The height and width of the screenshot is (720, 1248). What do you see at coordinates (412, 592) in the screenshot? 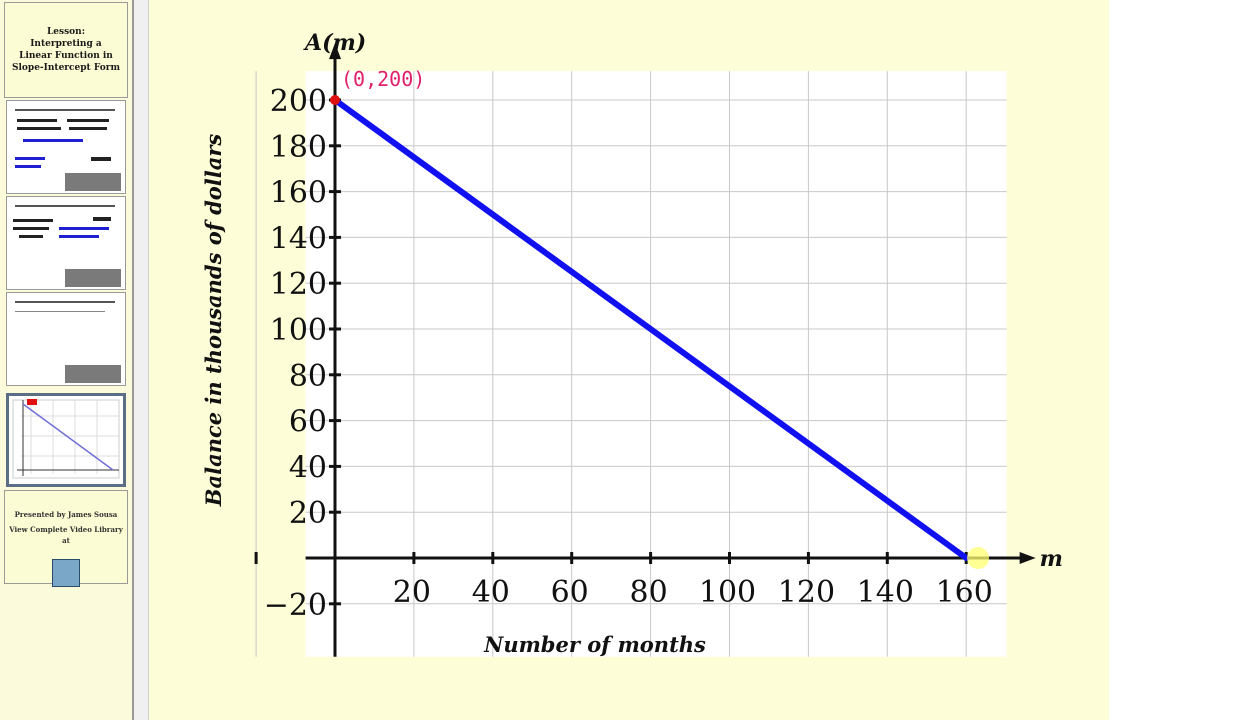
I see `x-tick-label: 20` at bounding box center [412, 592].